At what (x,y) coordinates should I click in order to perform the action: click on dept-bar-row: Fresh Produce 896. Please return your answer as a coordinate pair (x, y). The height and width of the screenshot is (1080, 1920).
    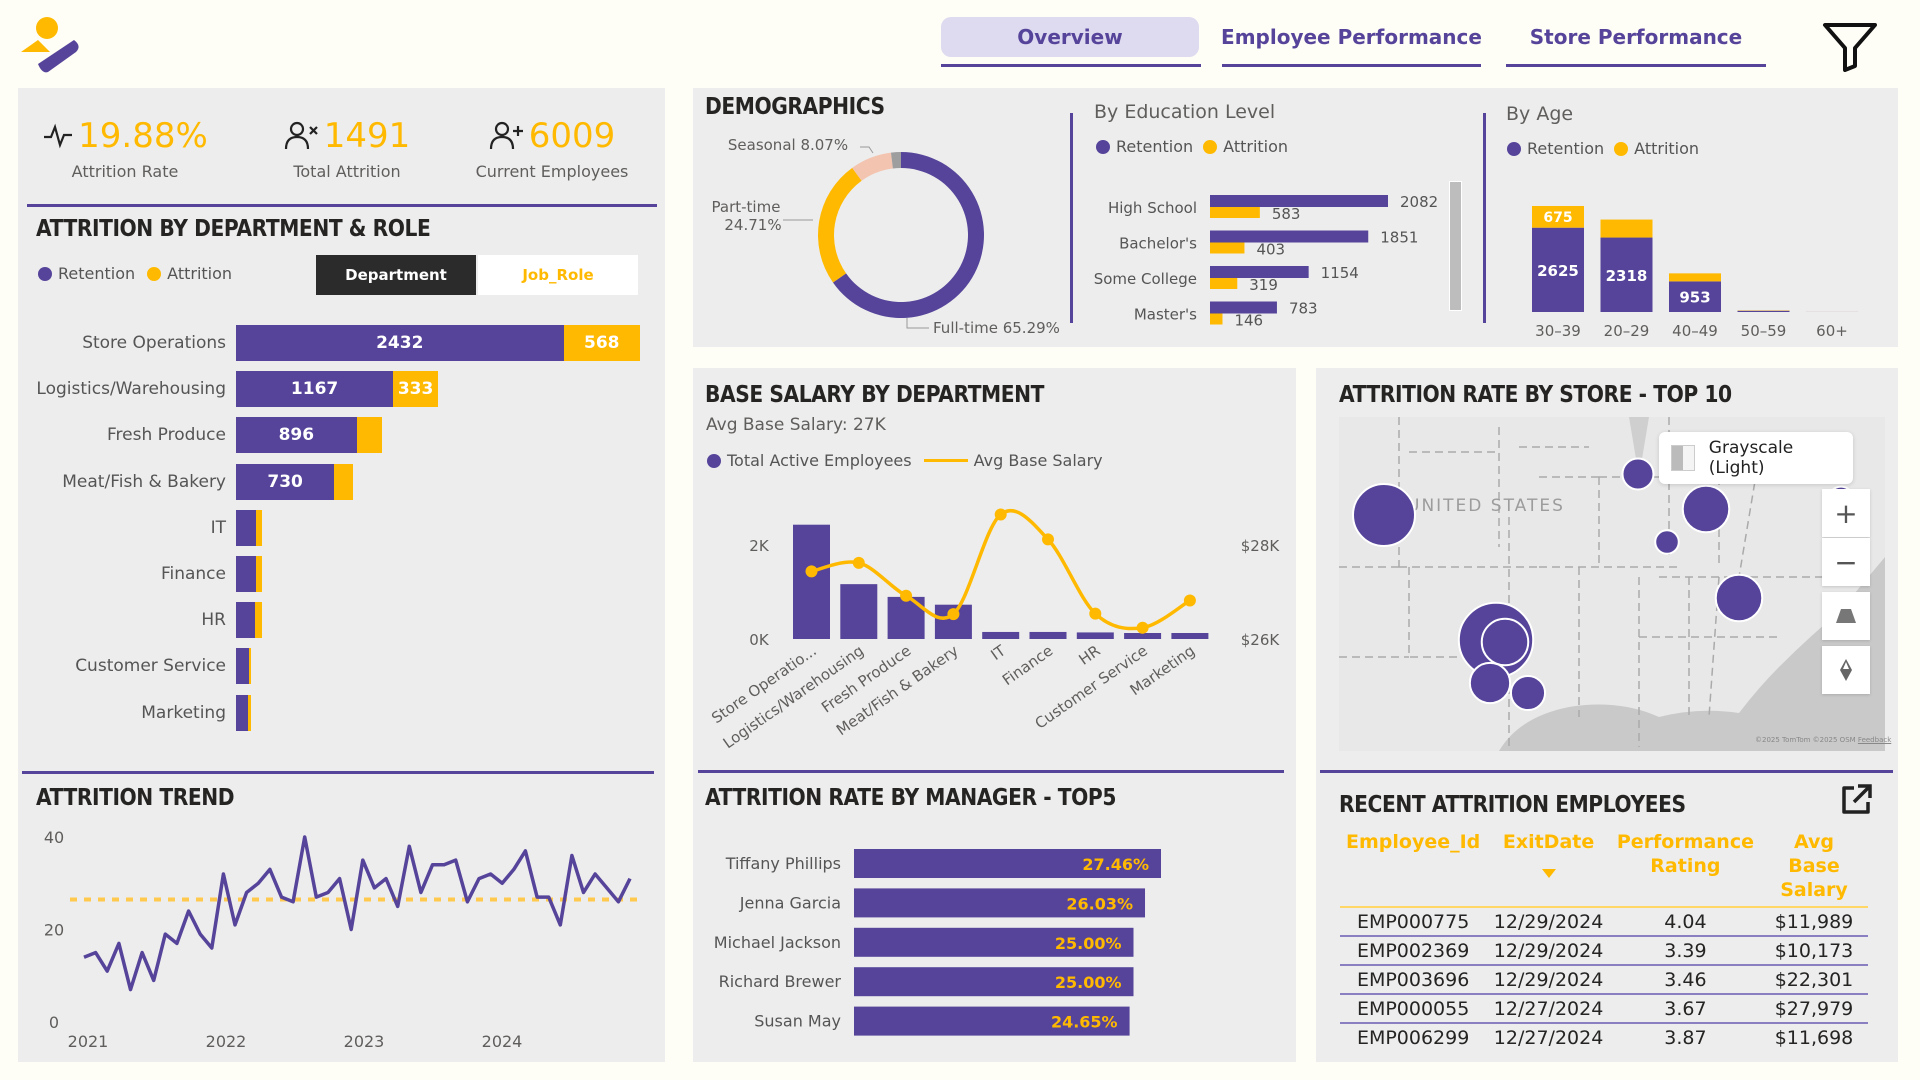
    Looking at the image, I should click on (338, 435).